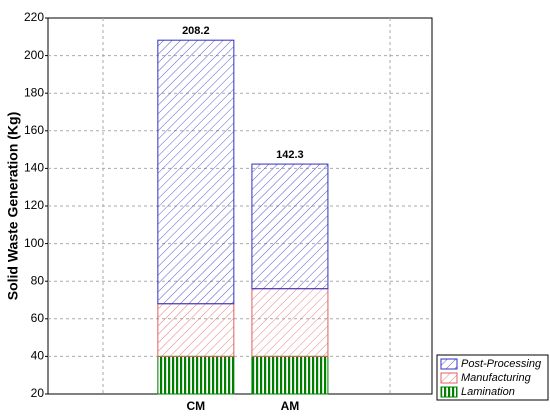  What do you see at coordinates (290, 406) in the screenshot?
I see `x-tick-label: AM` at bounding box center [290, 406].